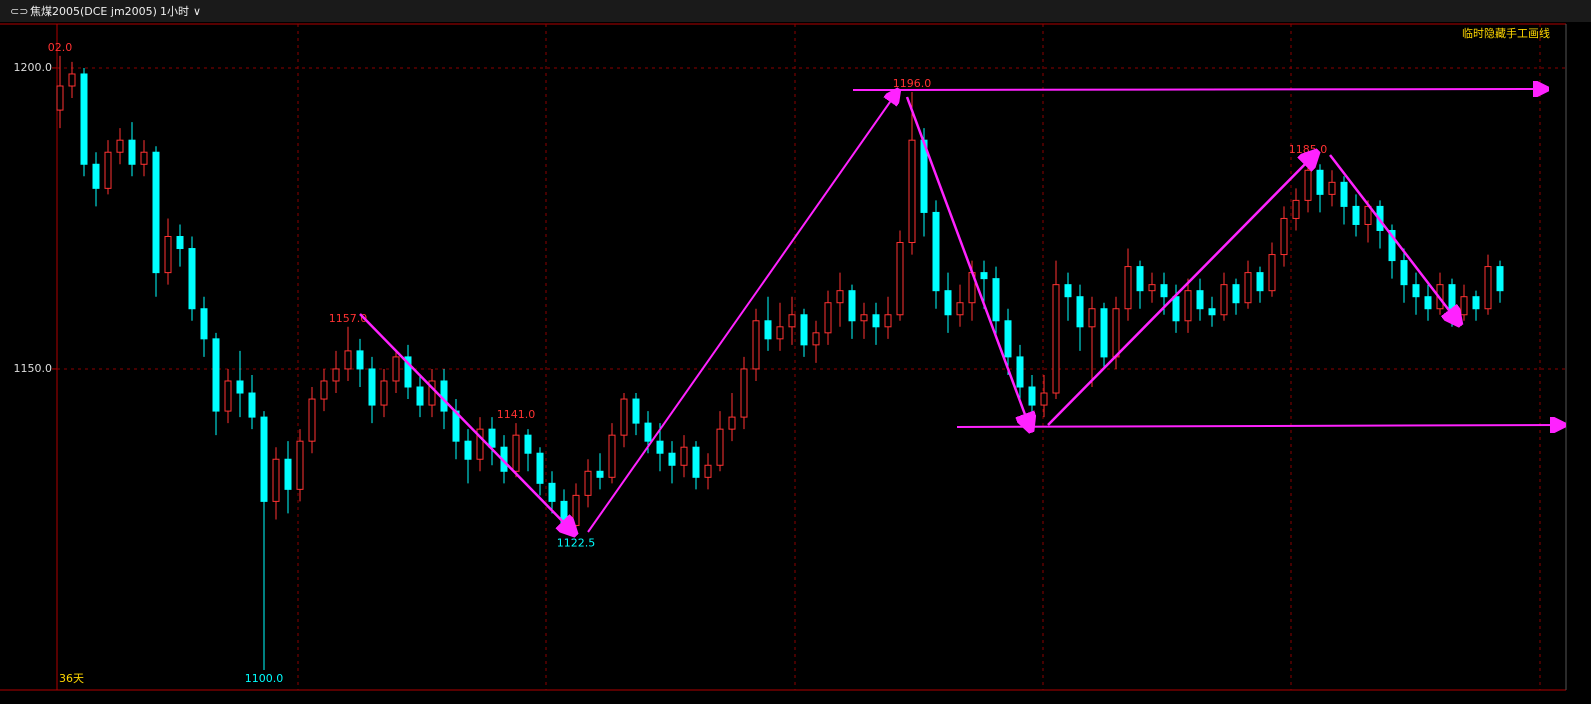  What do you see at coordinates (576, 542) in the screenshot?
I see `extreme-label: 1122.5` at bounding box center [576, 542].